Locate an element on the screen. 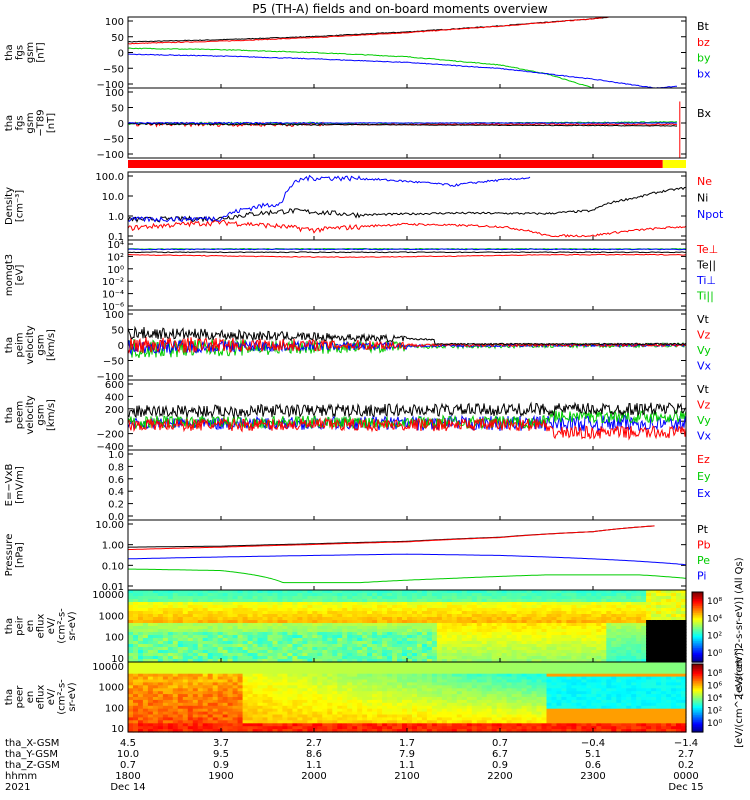 The image size is (750, 800). series-line is located at coordinates (407, 428).